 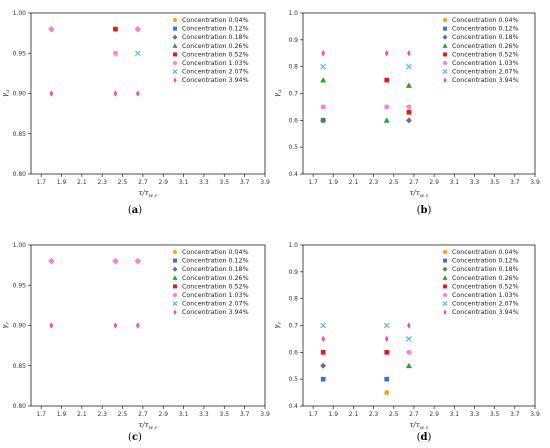 I want to click on x-tick-label: 3.9, so click(x=535, y=414).